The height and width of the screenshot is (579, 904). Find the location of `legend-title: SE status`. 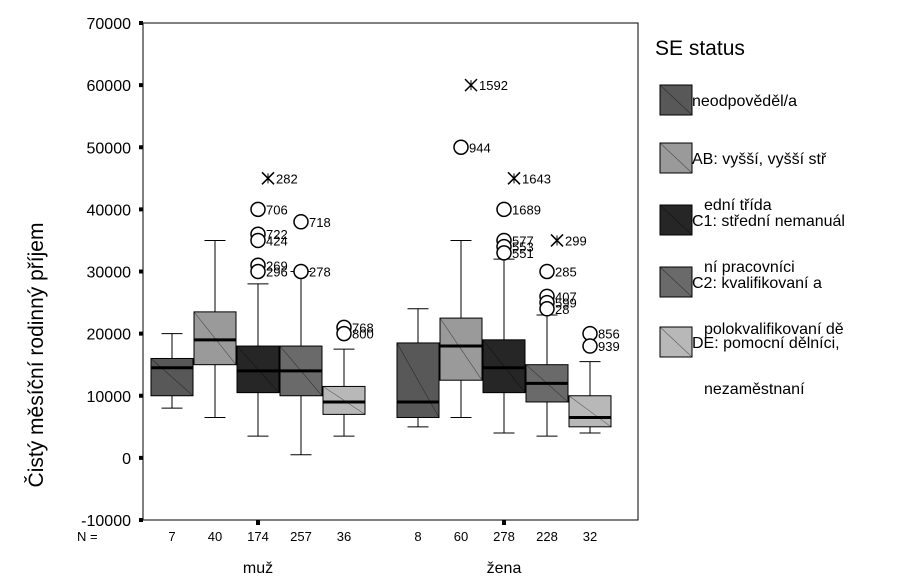

legend-title: SE status is located at coordinates (700, 48).